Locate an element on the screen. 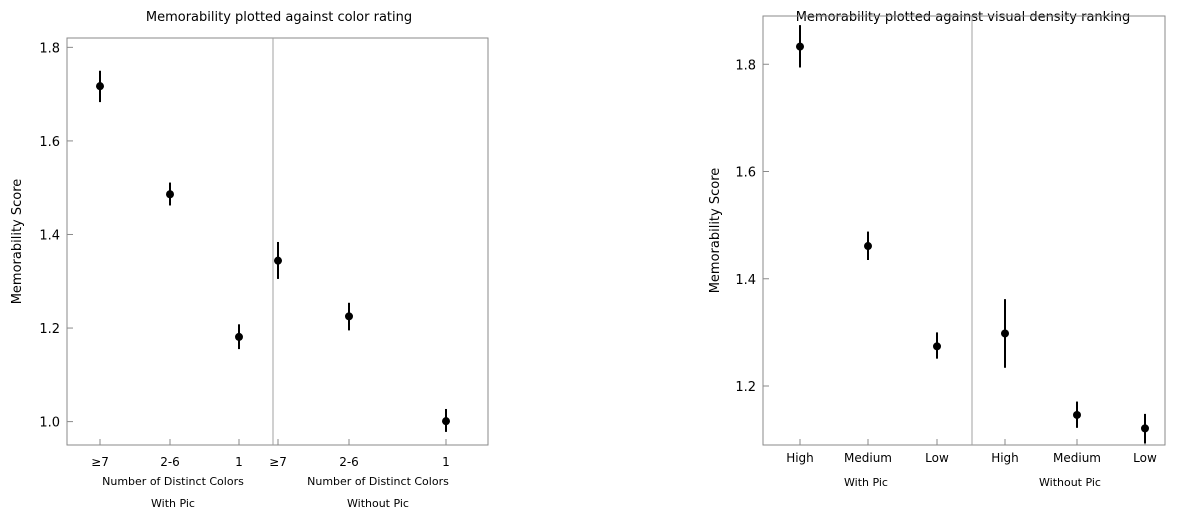  y-tick-label: 1.0 is located at coordinates (49, 423).